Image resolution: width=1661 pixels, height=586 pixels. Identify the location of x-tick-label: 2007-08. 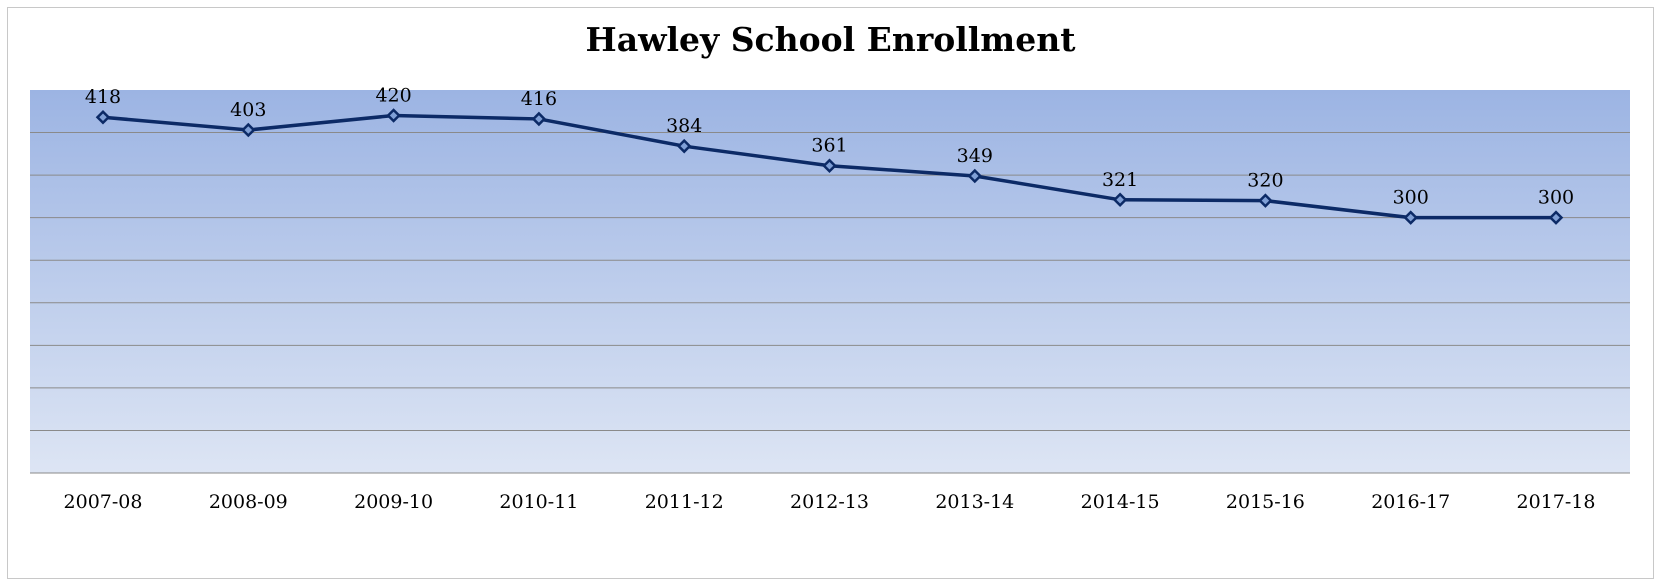
(103, 502).